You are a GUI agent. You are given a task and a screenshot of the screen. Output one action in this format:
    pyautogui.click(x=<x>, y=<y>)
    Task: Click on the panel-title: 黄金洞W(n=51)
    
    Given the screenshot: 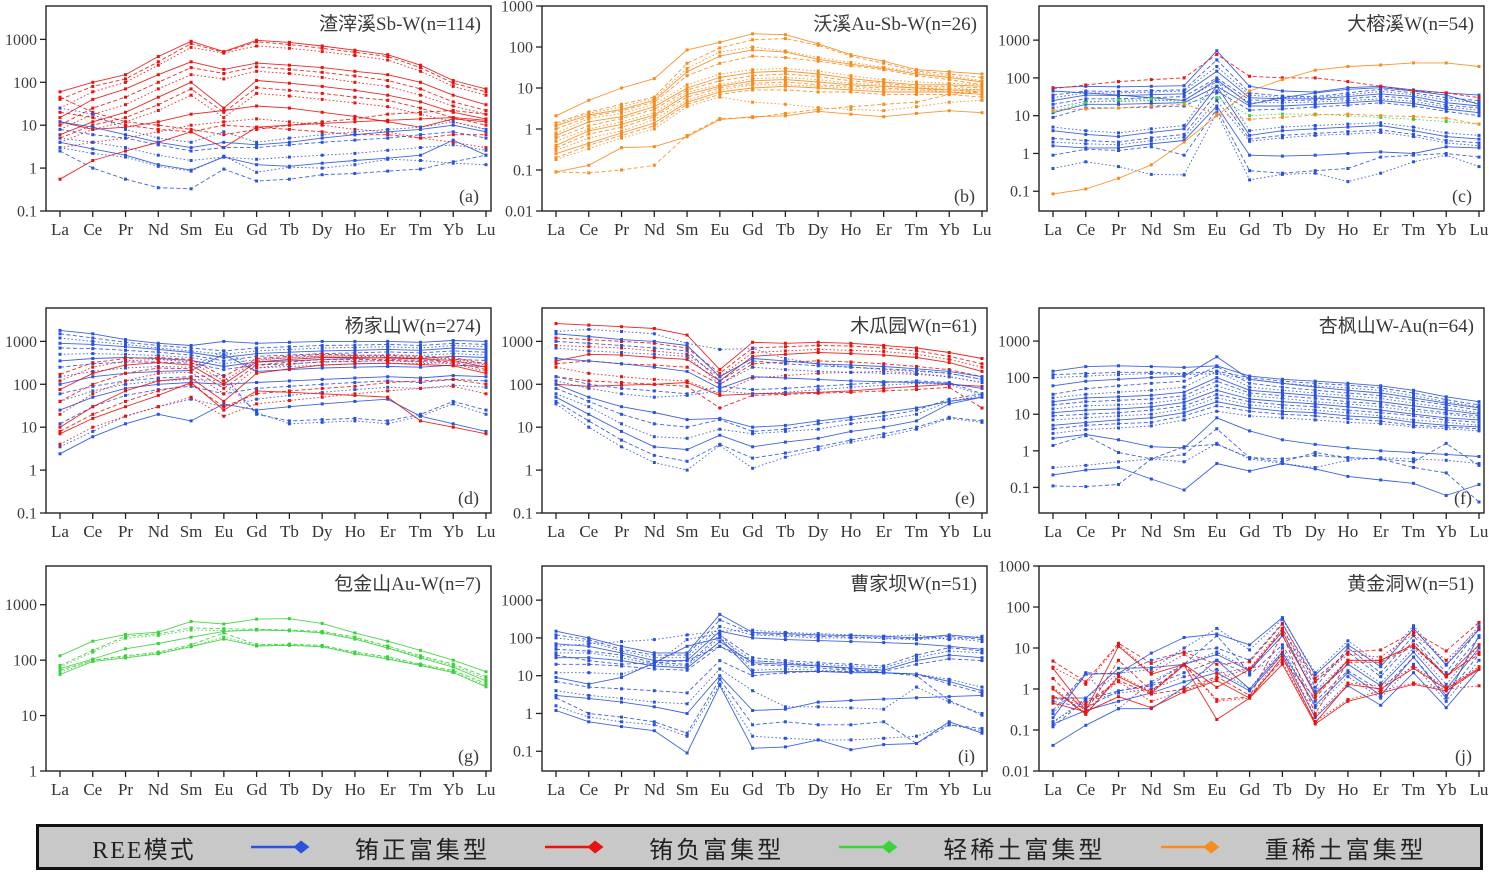 What is the action you would take?
    pyautogui.click(x=1410, y=584)
    